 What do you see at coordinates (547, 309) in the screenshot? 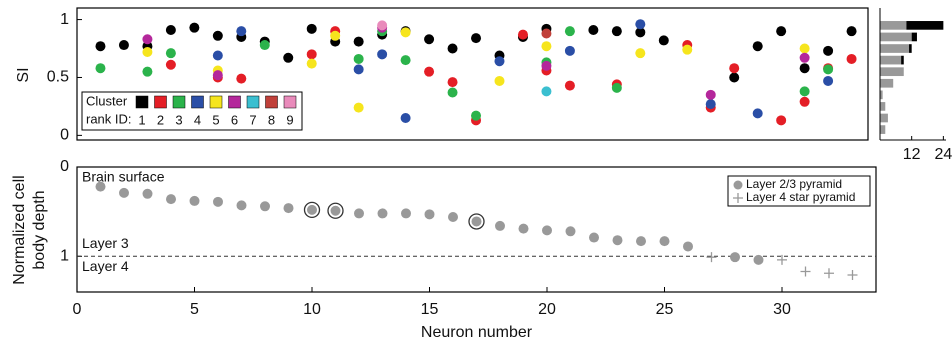
I see `x-tick-label: 20` at bounding box center [547, 309].